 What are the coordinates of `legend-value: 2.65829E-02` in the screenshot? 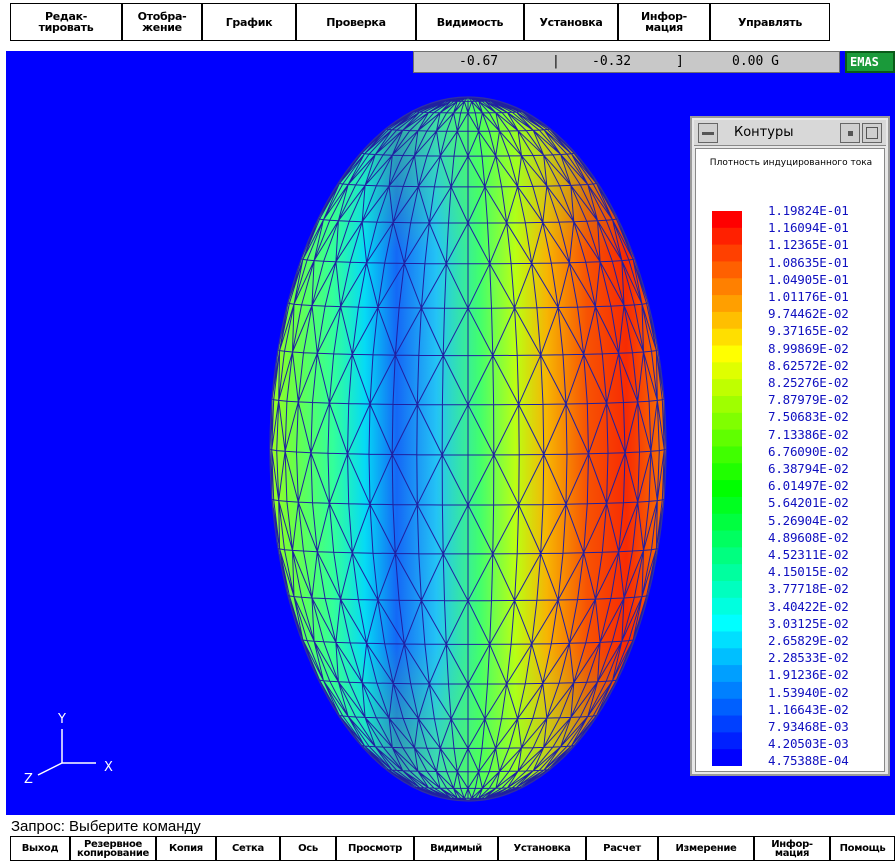 It's located at (808, 640).